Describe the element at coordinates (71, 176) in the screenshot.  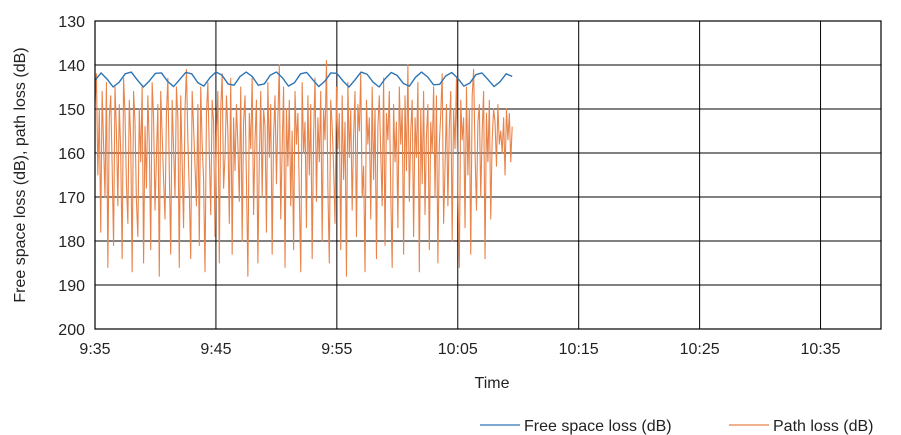
I see `y-tick-labels: 130 140 150 160 170 180 190 200` at that location.